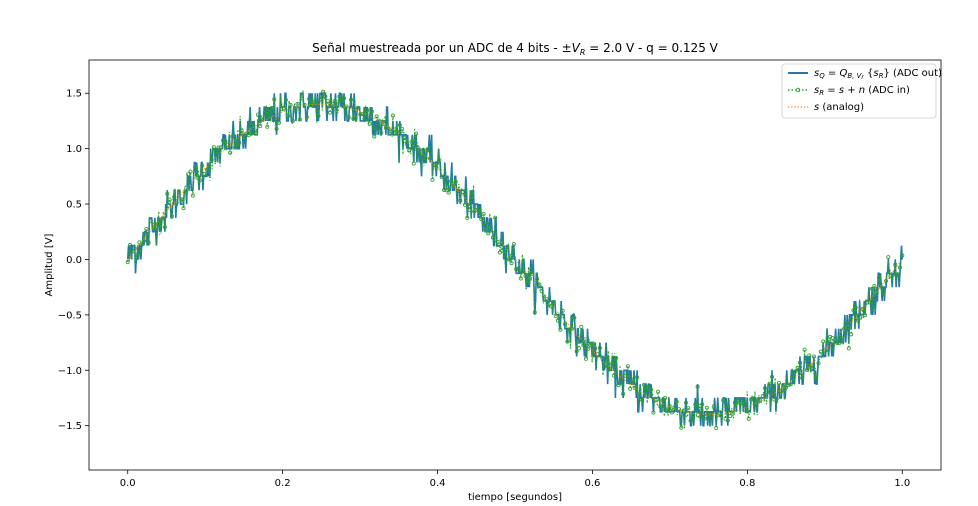 Image resolution: width=978 pixels, height=506 pixels. What do you see at coordinates (747, 483) in the screenshot?
I see `x-tick-label: 0.8` at bounding box center [747, 483].